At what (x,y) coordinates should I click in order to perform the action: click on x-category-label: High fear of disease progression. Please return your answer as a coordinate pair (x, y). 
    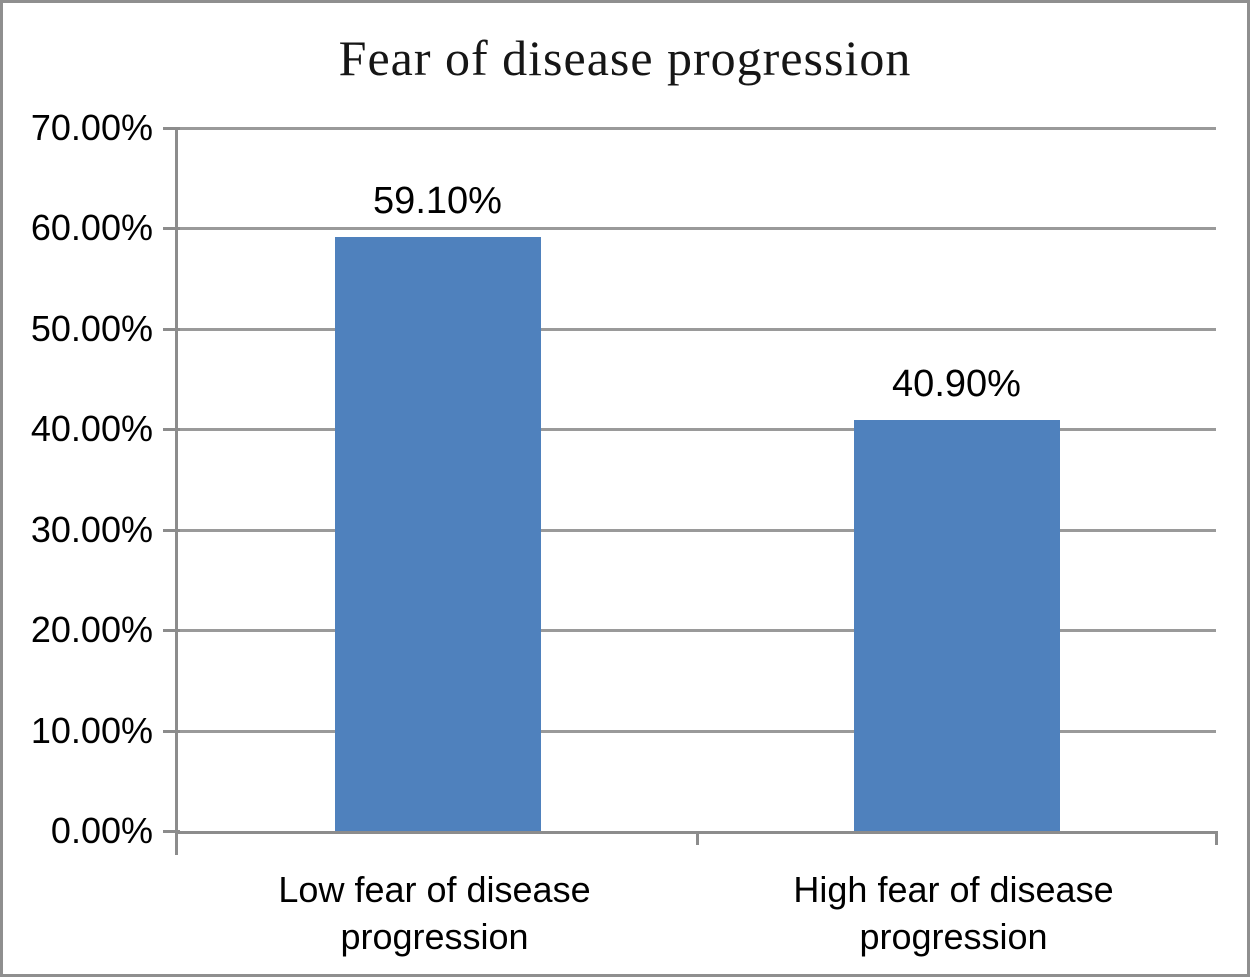
    Looking at the image, I should click on (953, 913).